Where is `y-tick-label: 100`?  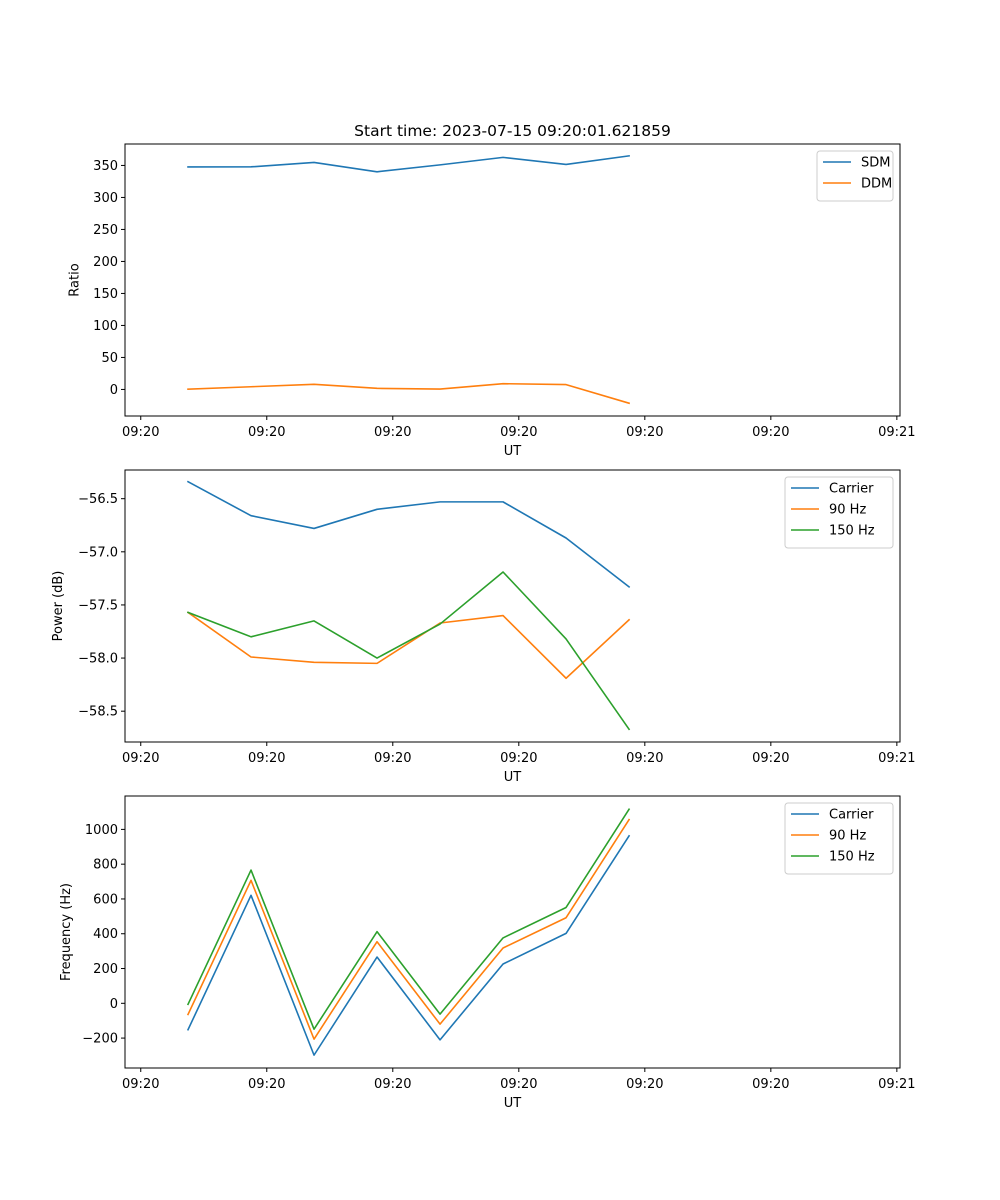 y-tick-label: 100 is located at coordinates (105, 326).